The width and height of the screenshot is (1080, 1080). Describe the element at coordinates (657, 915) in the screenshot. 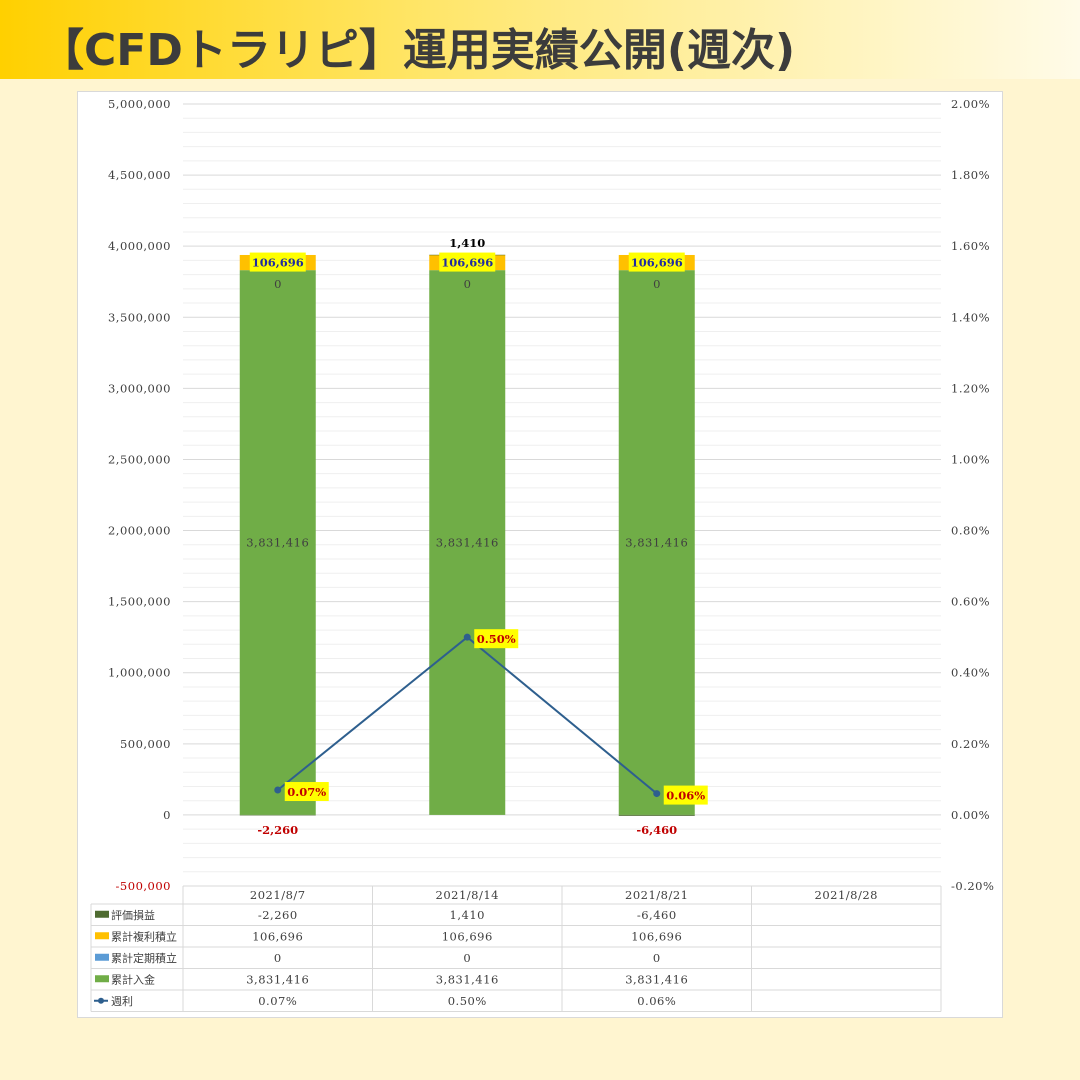

I see `table-cell: -6,460` at that location.